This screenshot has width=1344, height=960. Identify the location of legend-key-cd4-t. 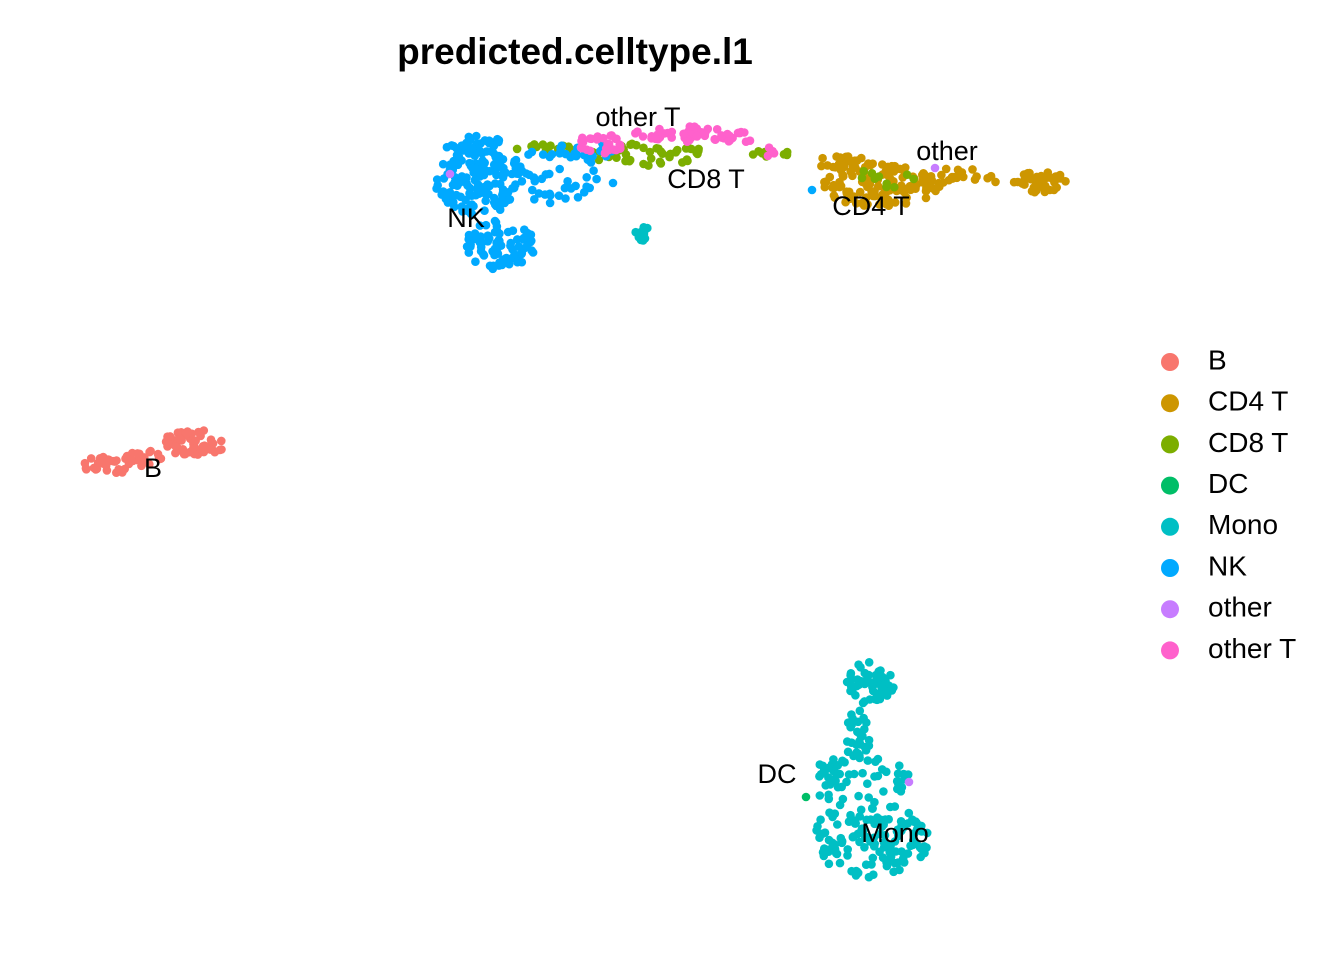
(1170, 403).